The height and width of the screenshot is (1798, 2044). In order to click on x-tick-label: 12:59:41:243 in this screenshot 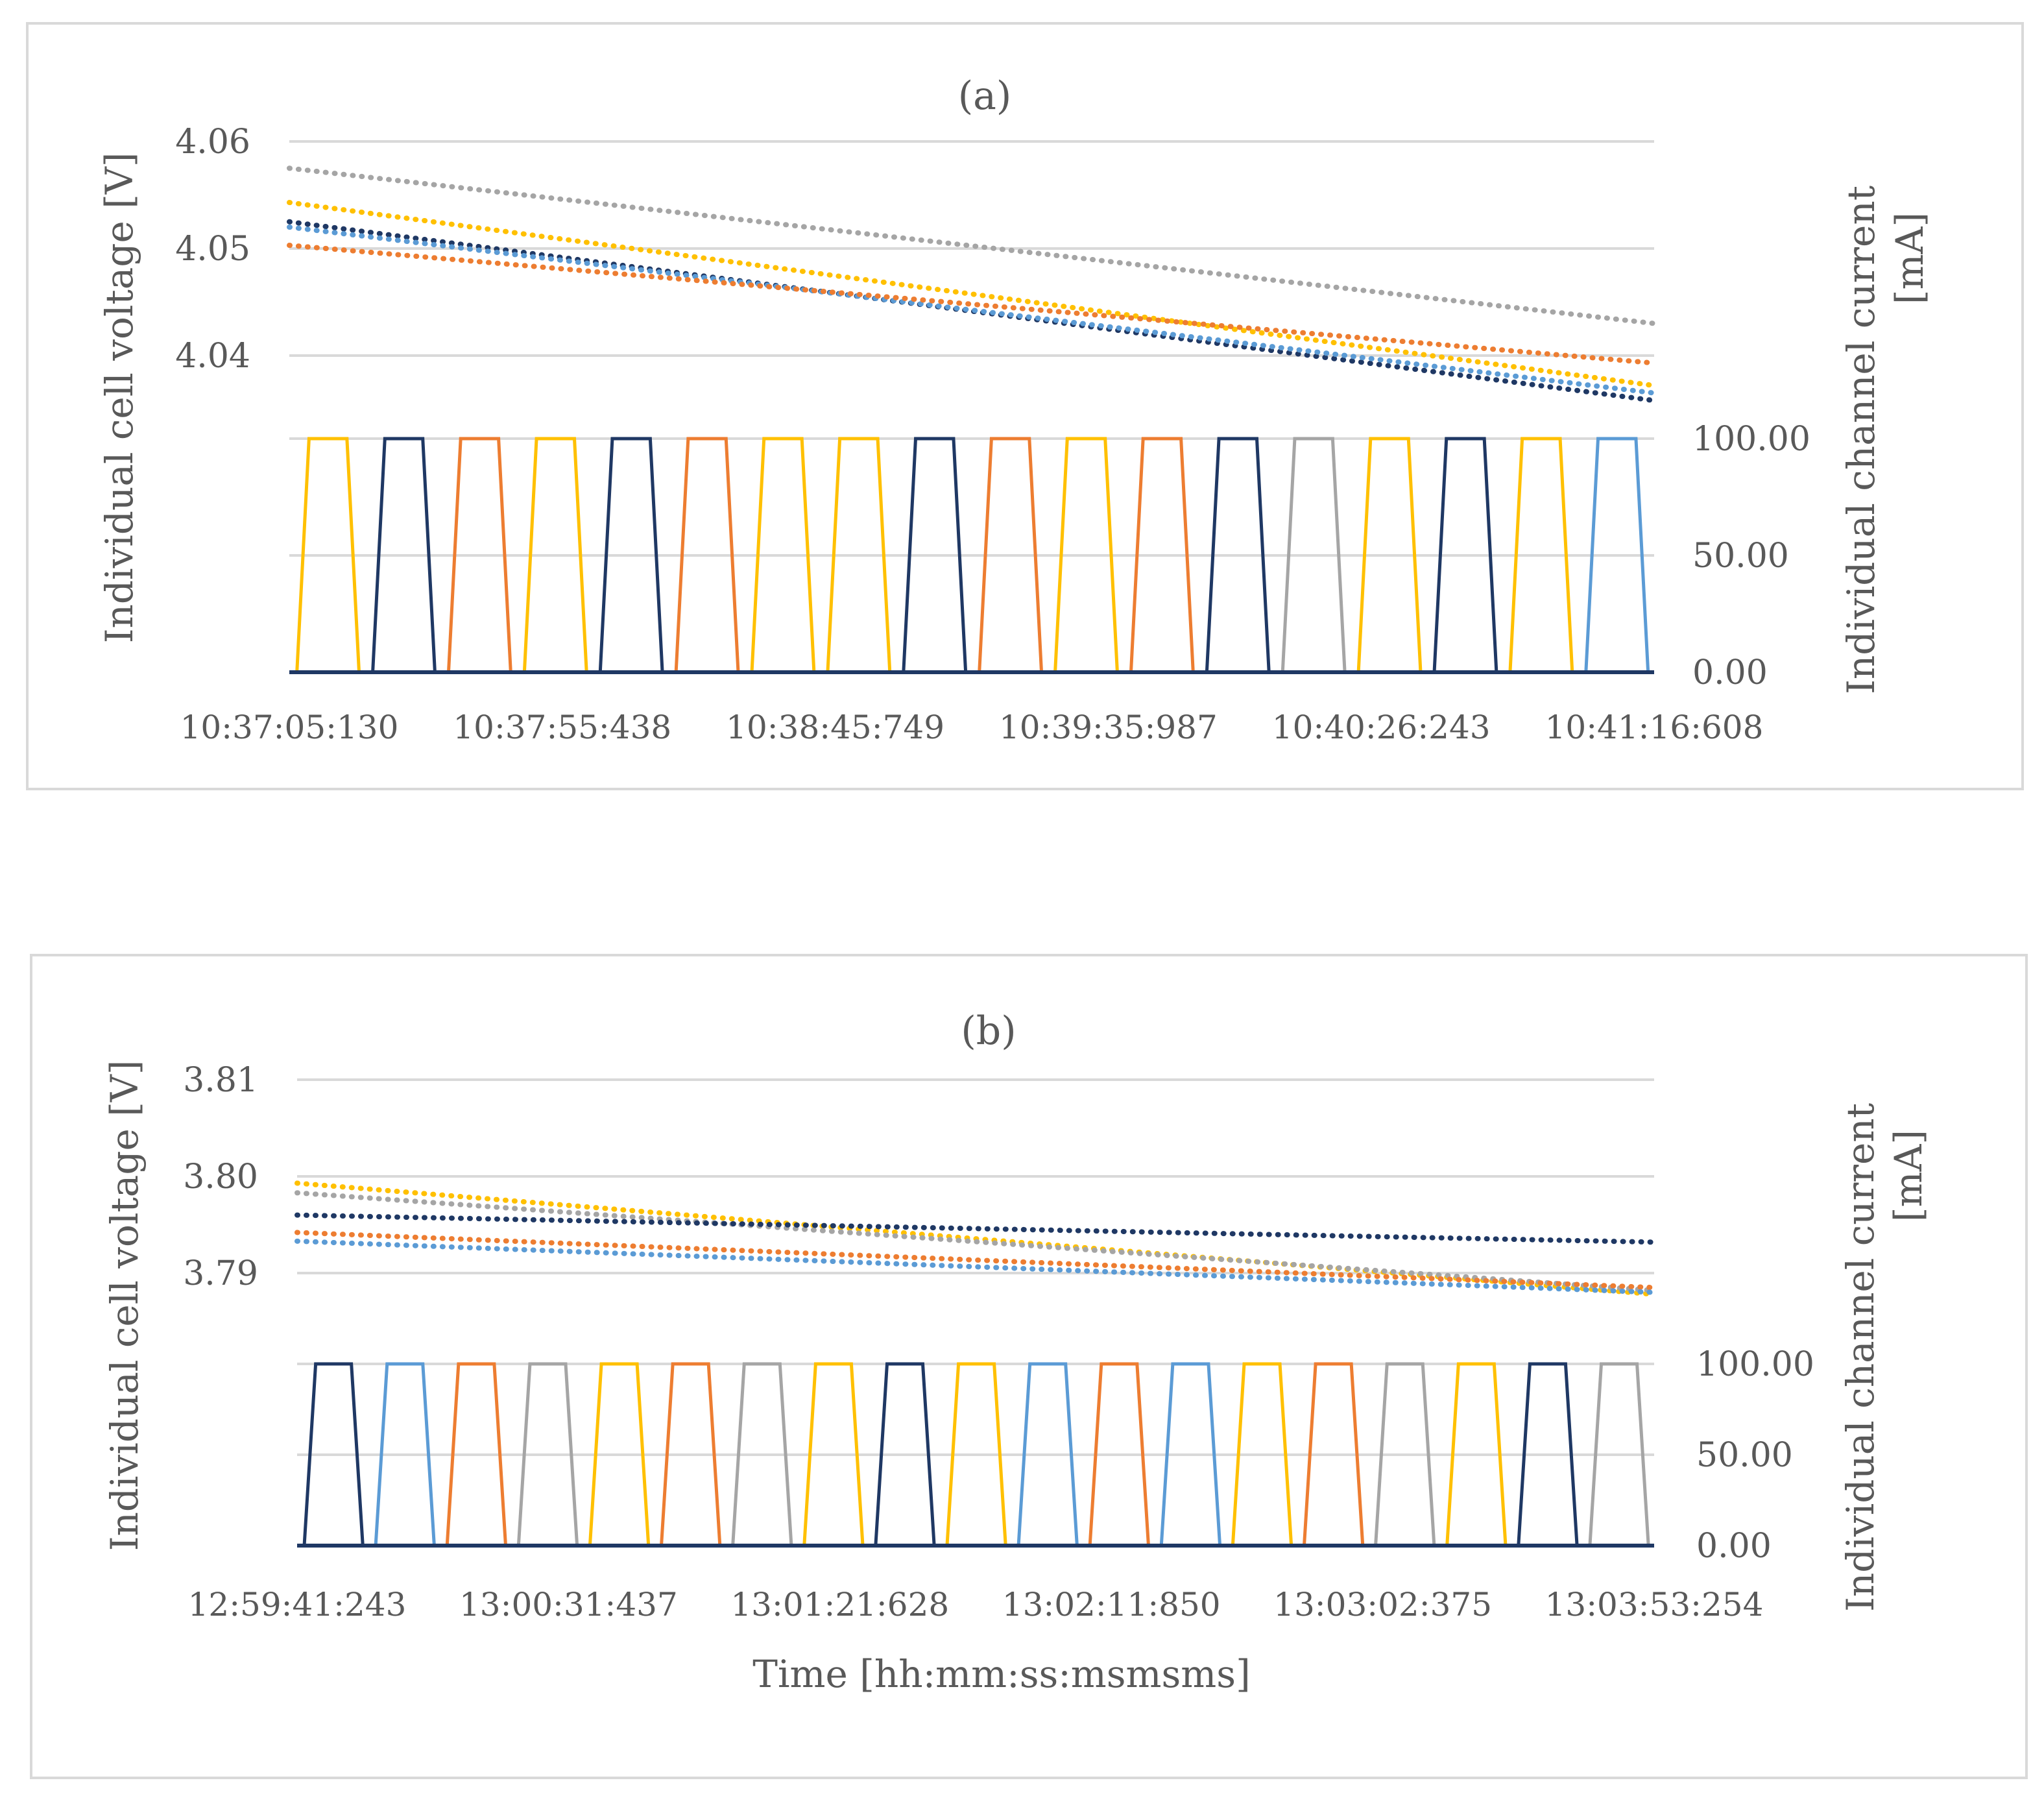, I will do `click(297, 1604)`.